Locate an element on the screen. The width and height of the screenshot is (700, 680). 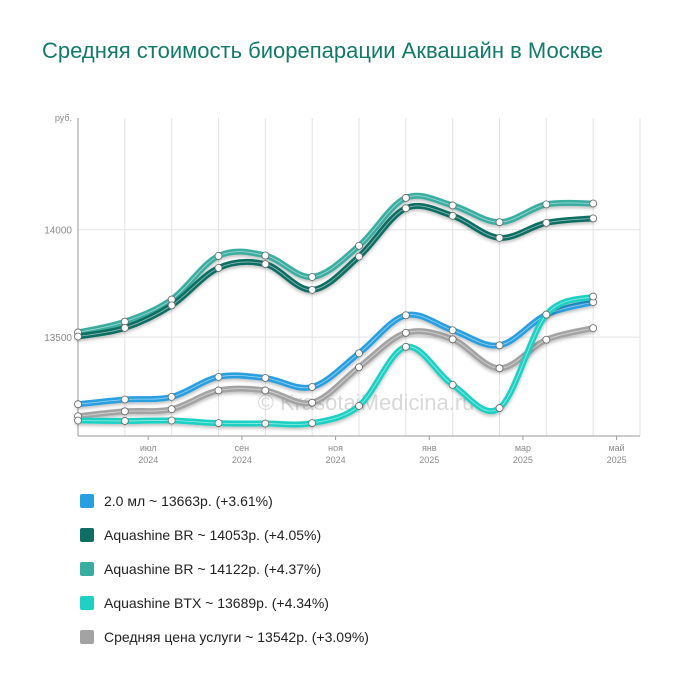
legend-label: Средняя цена услуги ~ 13542р. (+3.09%) is located at coordinates (236, 637).